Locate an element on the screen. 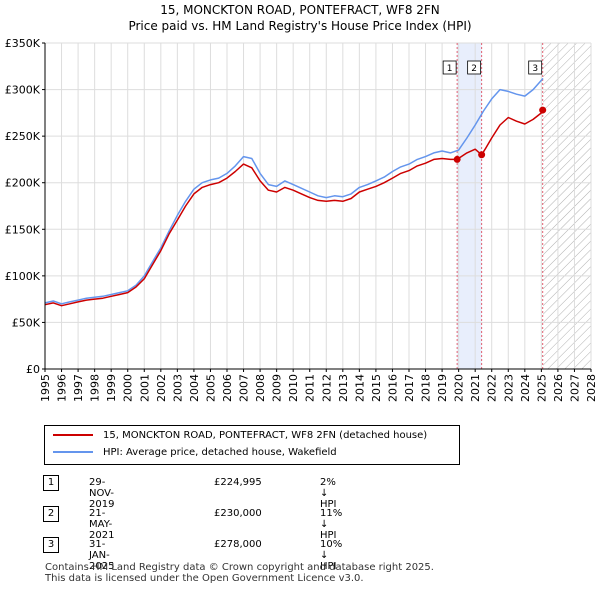 The image size is (600, 590). y-tick-label: £250K is located at coordinates (23, 136).